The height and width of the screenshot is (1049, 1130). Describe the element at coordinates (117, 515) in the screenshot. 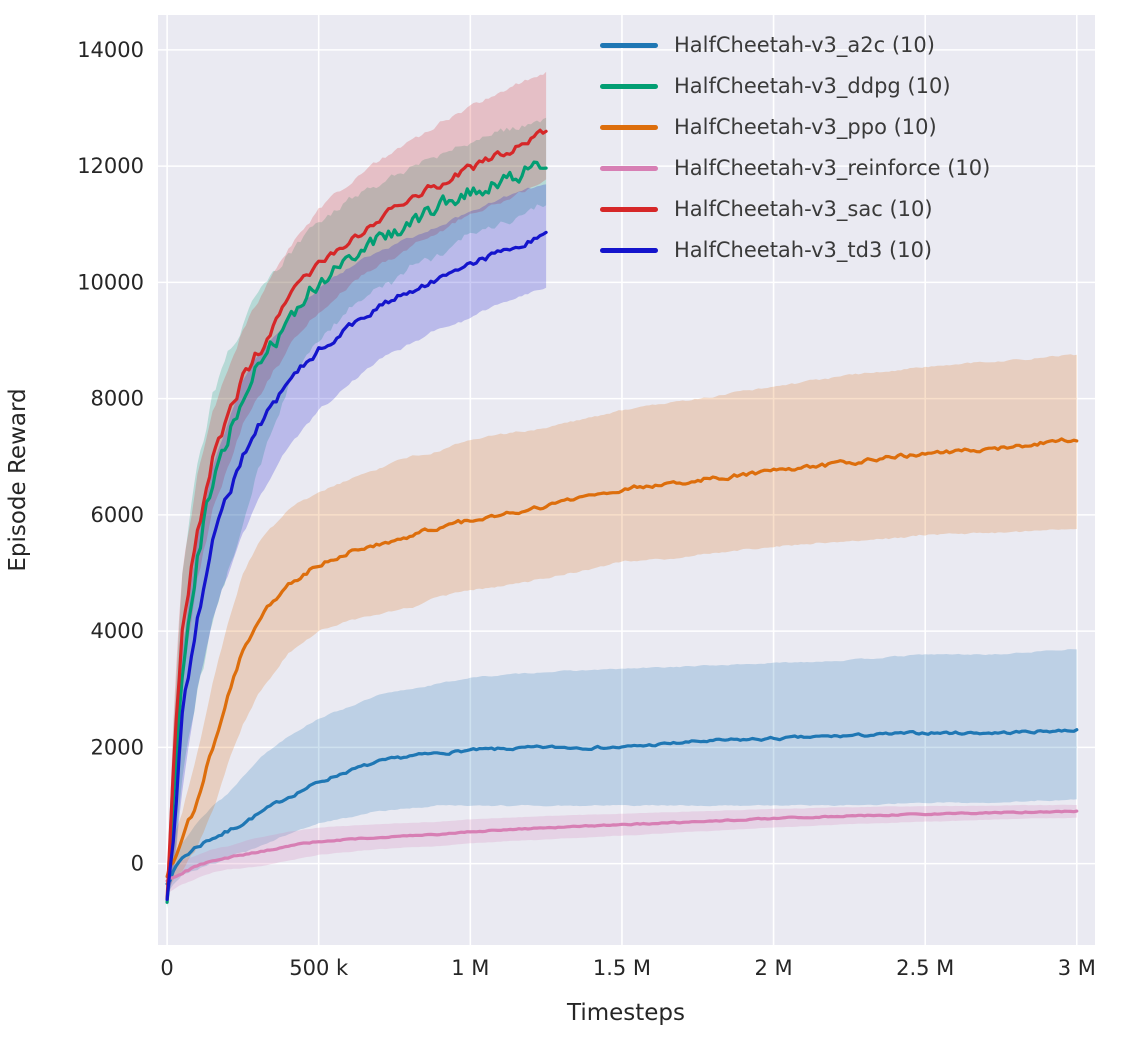

I see `y-tick-label: 6000` at that location.